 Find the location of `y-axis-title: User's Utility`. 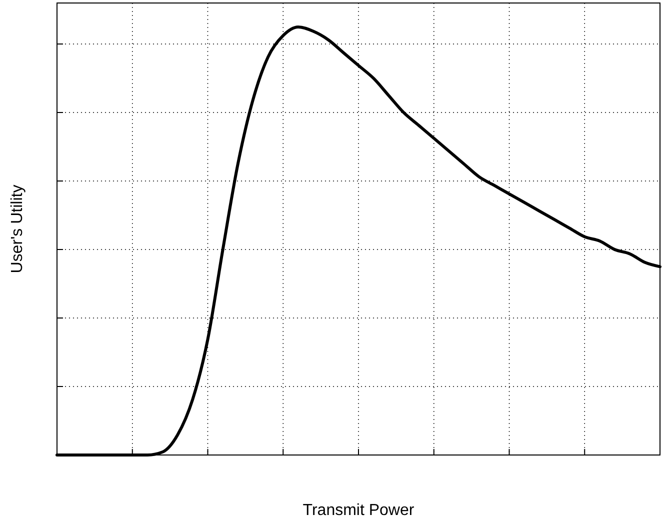

y-axis-title: User's Utility is located at coordinates (17, 229).